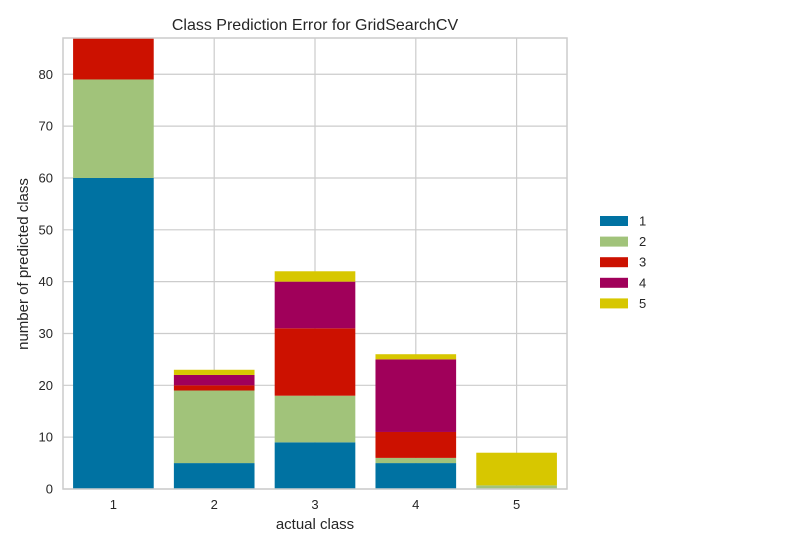  I want to click on y-tick-label: 10, so click(46, 437).